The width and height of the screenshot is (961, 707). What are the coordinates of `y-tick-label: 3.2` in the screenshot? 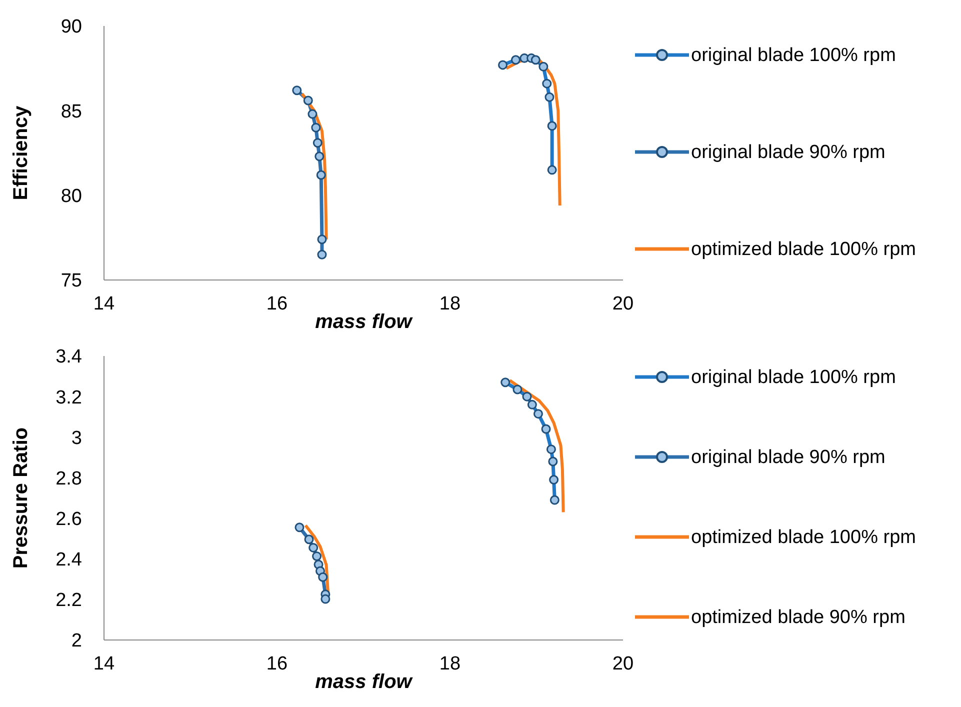 It's located at (69, 397).